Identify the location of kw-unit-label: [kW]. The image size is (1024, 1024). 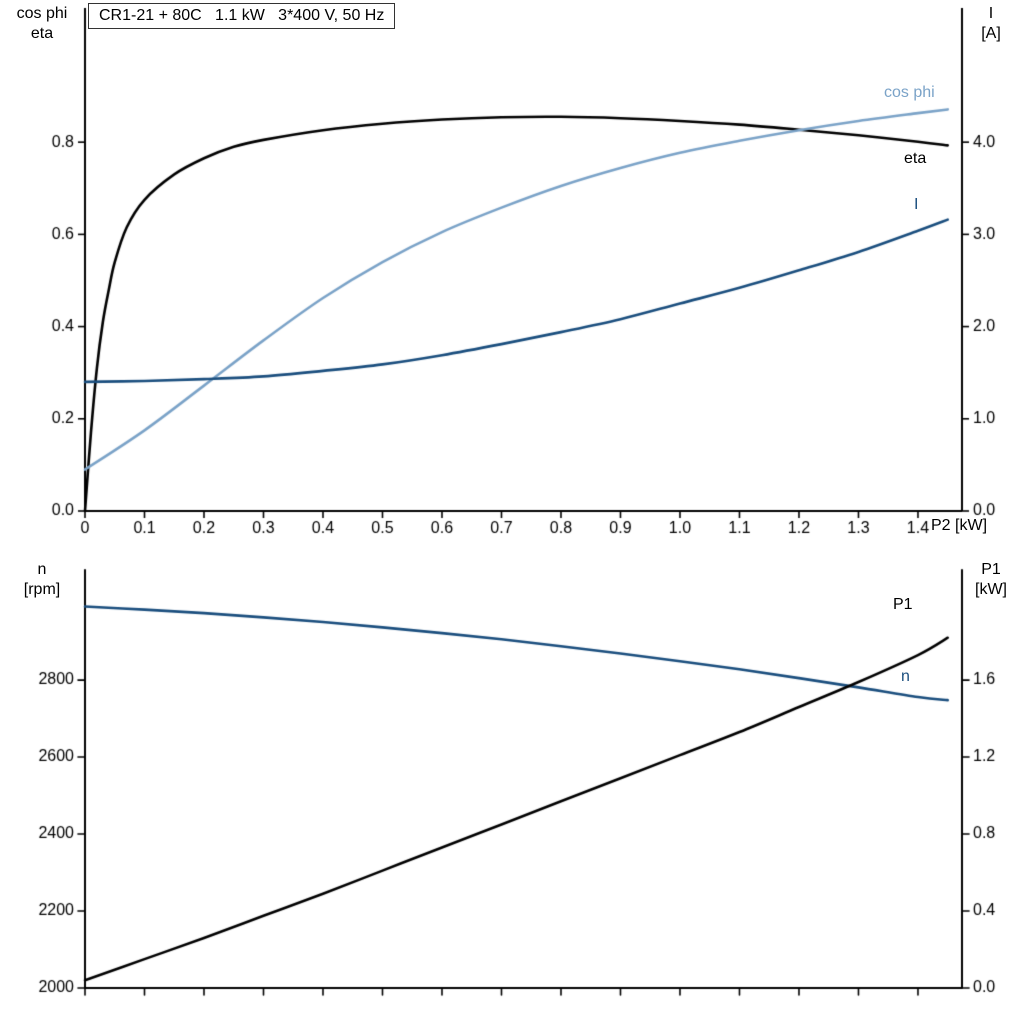
(991, 589).